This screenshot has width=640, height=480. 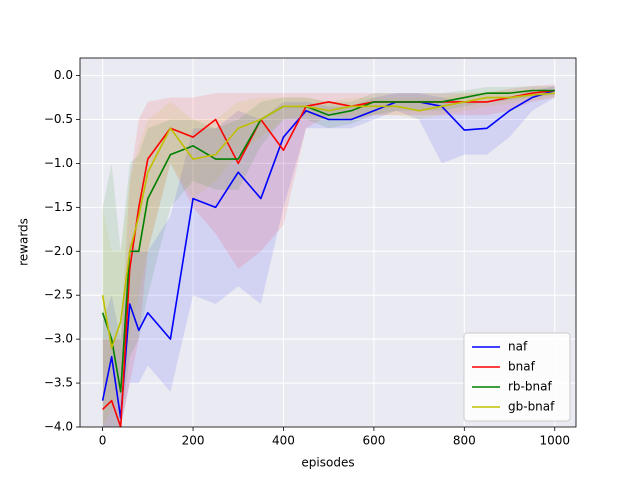 I want to click on y-tick-label: −4.0, so click(x=58, y=427).